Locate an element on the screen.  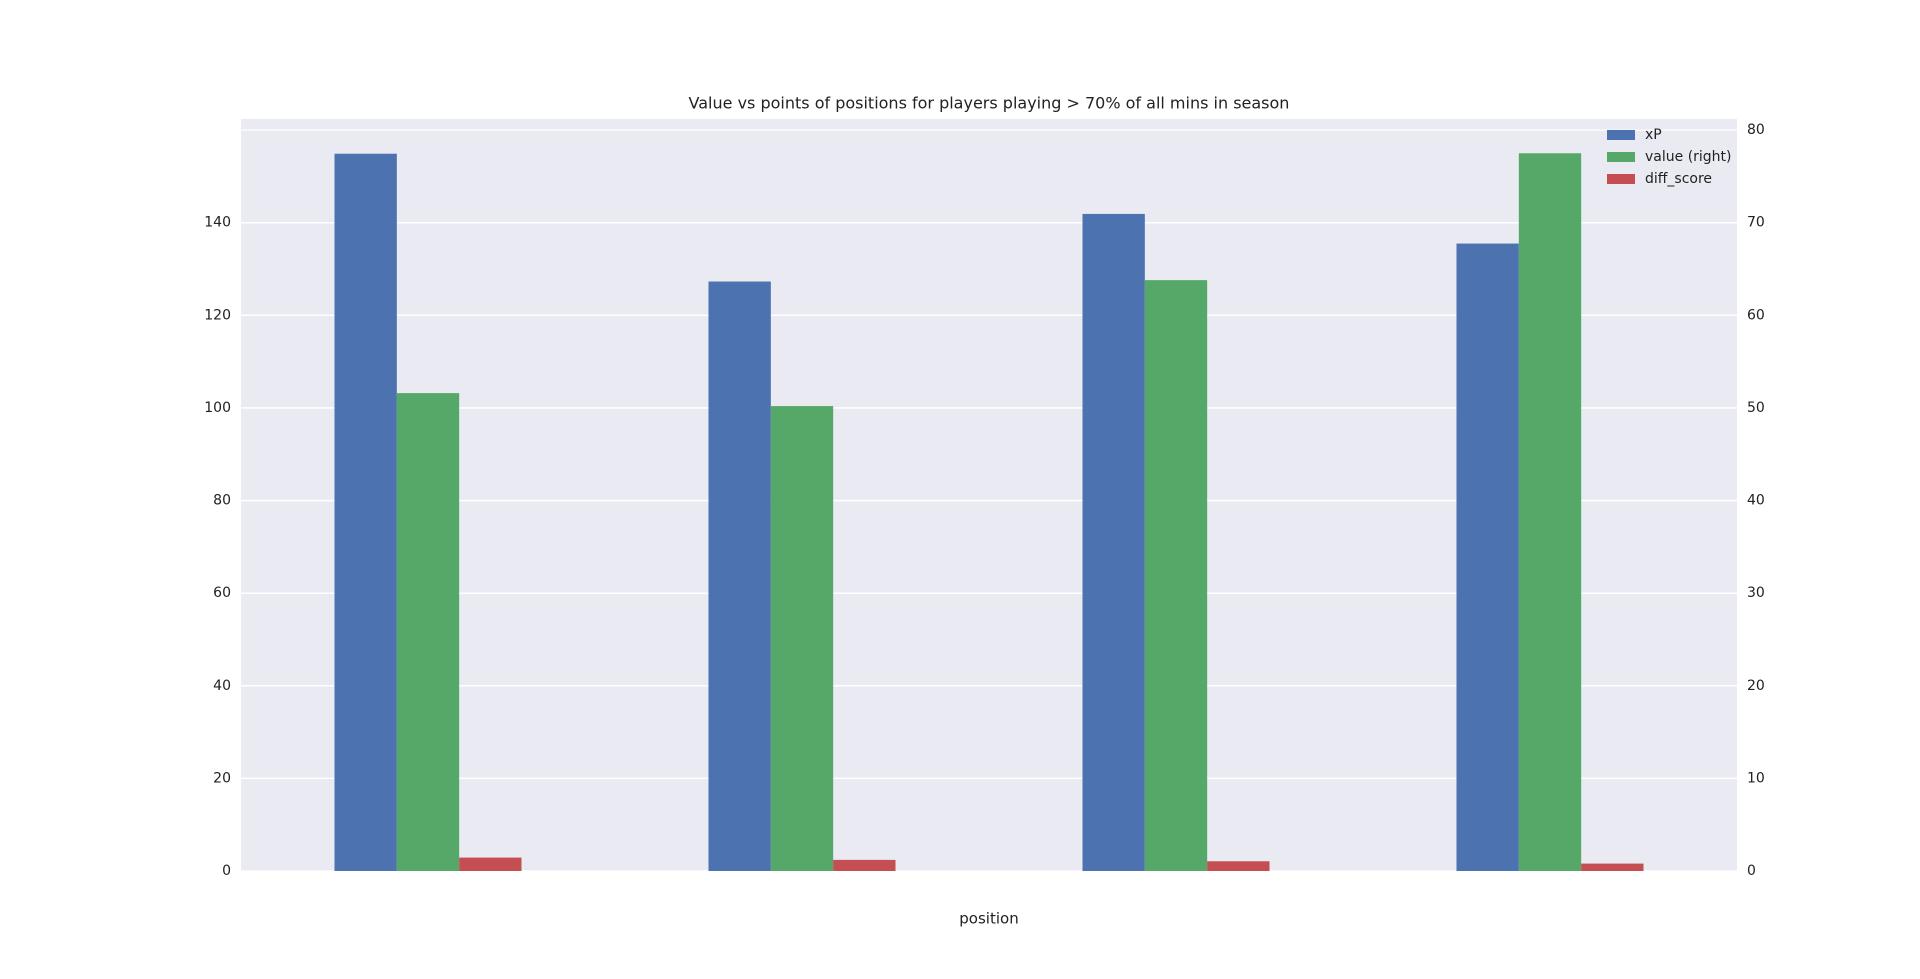
y2-tick-label: 70 is located at coordinates (1756, 223).